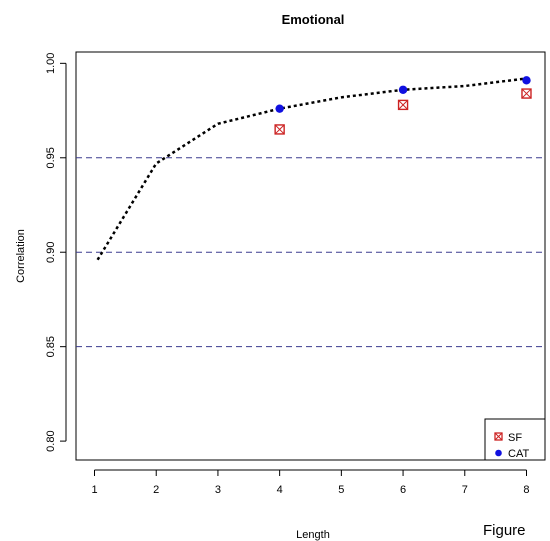  What do you see at coordinates (403, 490) in the screenshot?
I see `x-tick-label: 6` at bounding box center [403, 490].